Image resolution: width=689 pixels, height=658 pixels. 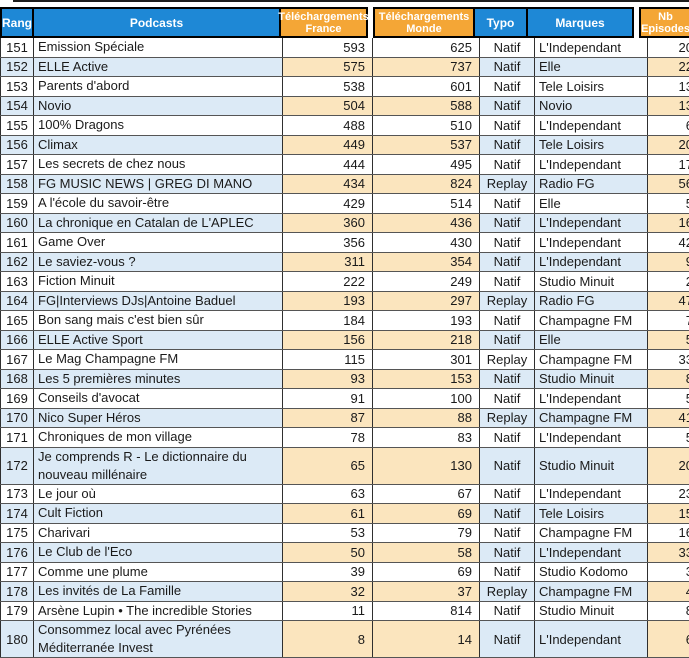 What do you see at coordinates (328, 320) in the screenshot?
I see `cell-telechargements-france: 184` at bounding box center [328, 320].